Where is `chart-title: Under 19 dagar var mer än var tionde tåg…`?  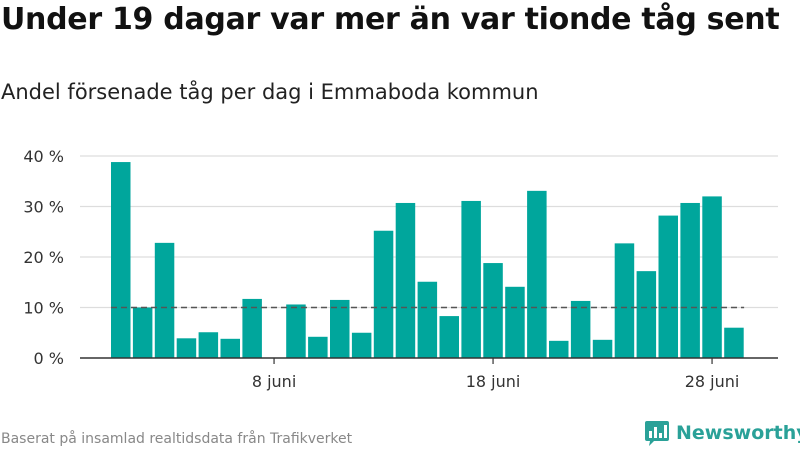
chart-title: Under 19 dagar var mer än var tionde tåg… is located at coordinates (390, 19).